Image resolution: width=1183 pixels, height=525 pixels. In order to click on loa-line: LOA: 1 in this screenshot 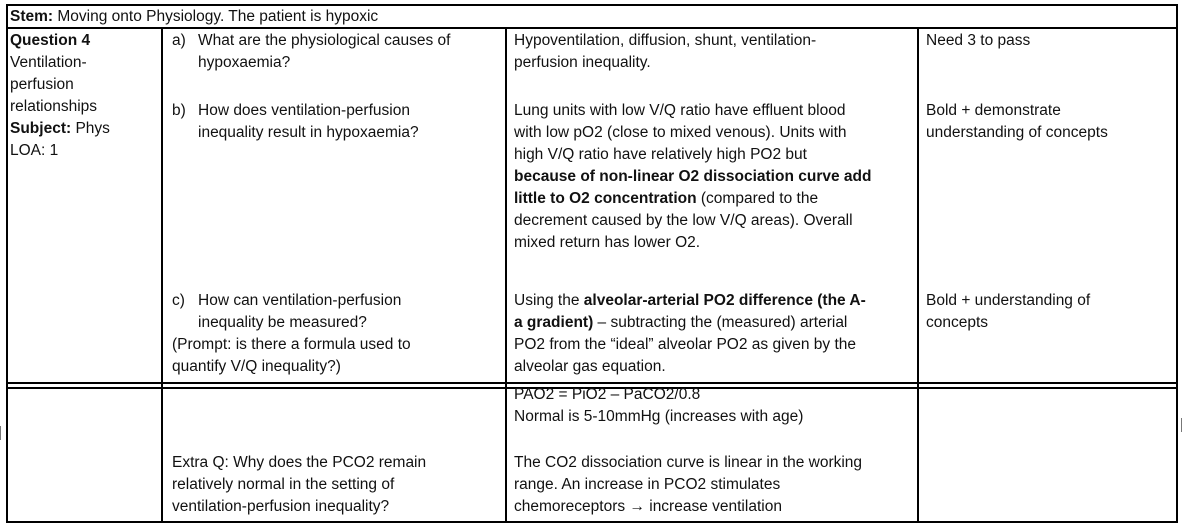, I will do `click(34, 150)`.